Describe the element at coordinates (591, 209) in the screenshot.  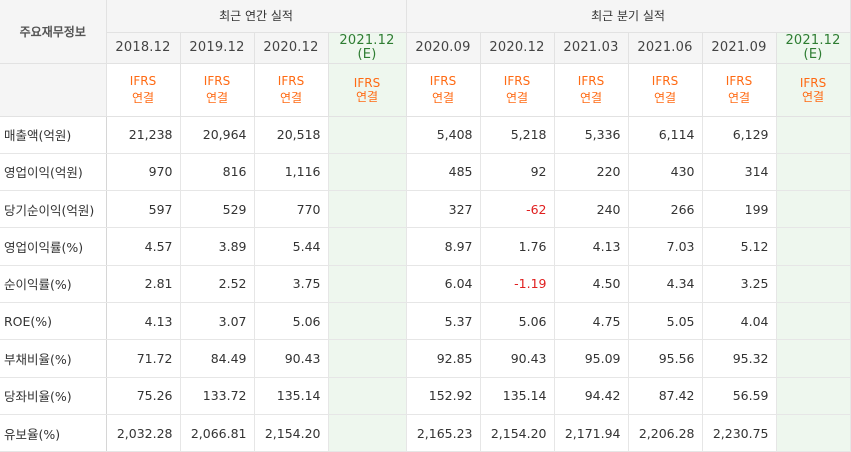
I see `value-cell: 240` at that location.